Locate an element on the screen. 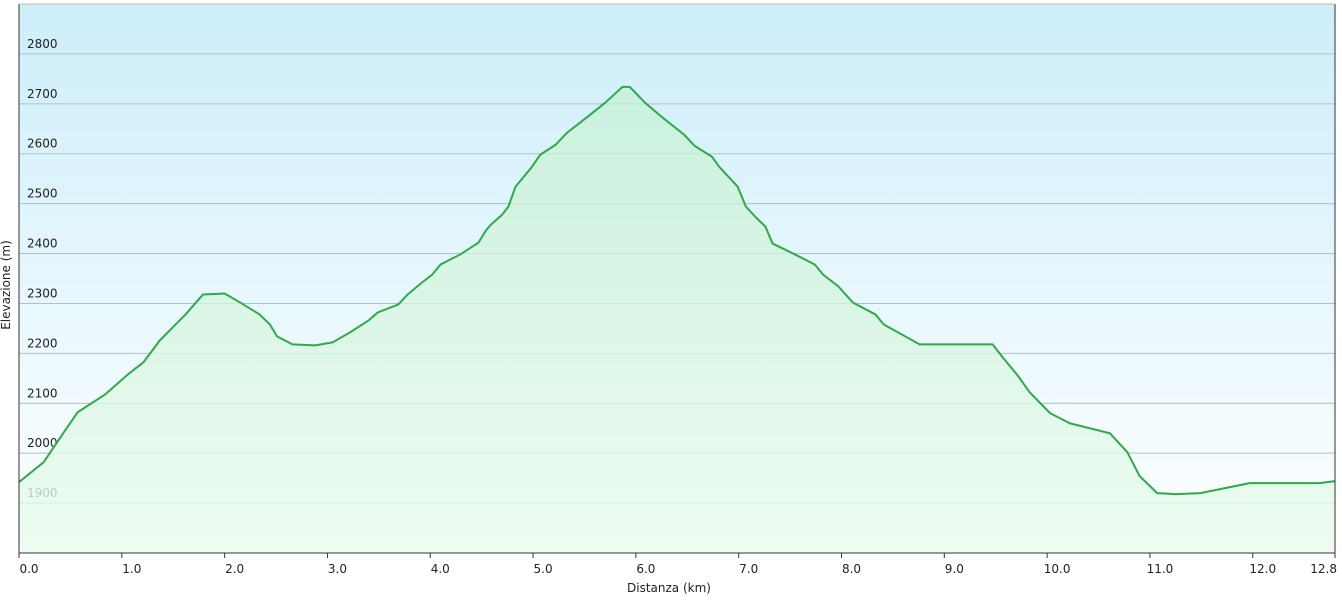 This screenshot has height=603, width=1342. x-tick-label: 10.0 is located at coordinates (1057, 569).